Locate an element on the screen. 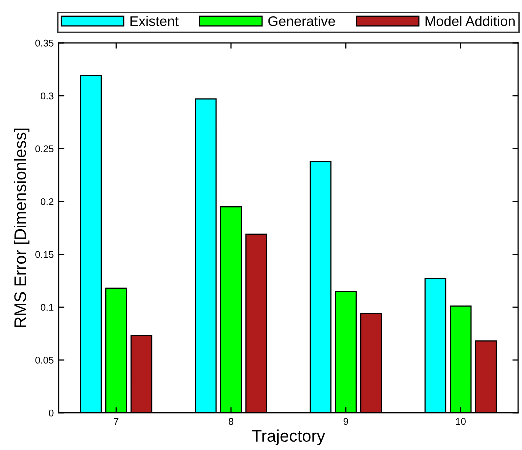 Image resolution: width=522 pixels, height=450 pixels. x-tick-label: 9 is located at coordinates (346, 422).